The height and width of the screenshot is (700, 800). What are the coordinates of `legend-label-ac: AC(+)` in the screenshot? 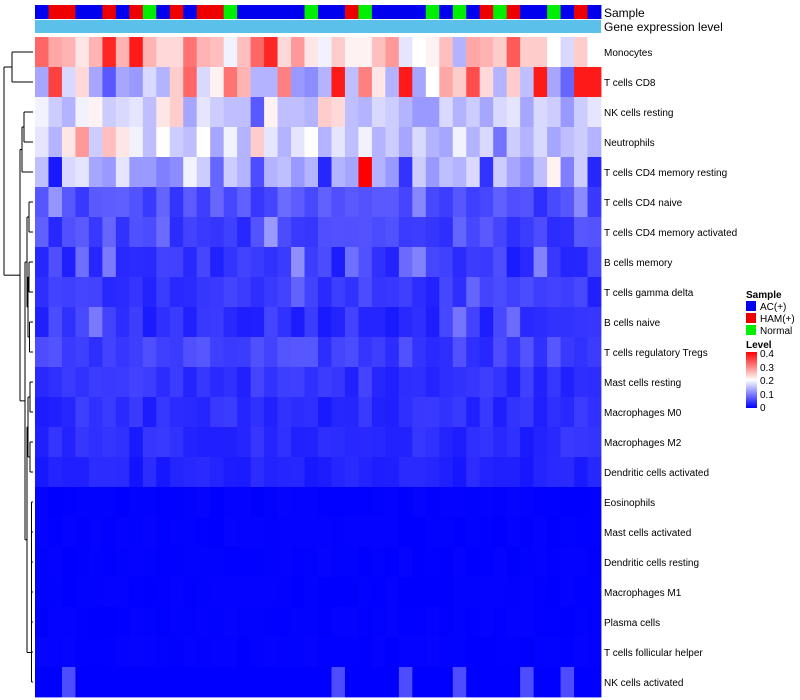 It's located at (773, 307).